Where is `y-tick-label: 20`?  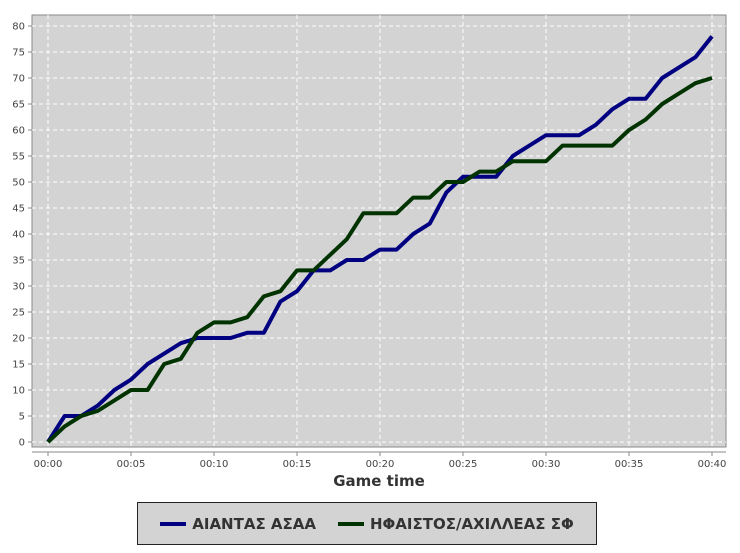 y-tick-label: 20 is located at coordinates (18, 339).